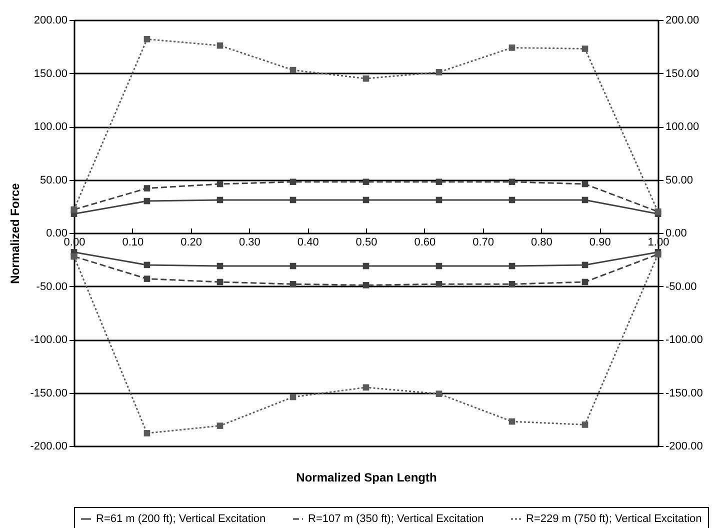 The height and width of the screenshot is (528, 720). I want to click on y2-tick-label: 100.00, so click(683, 127).